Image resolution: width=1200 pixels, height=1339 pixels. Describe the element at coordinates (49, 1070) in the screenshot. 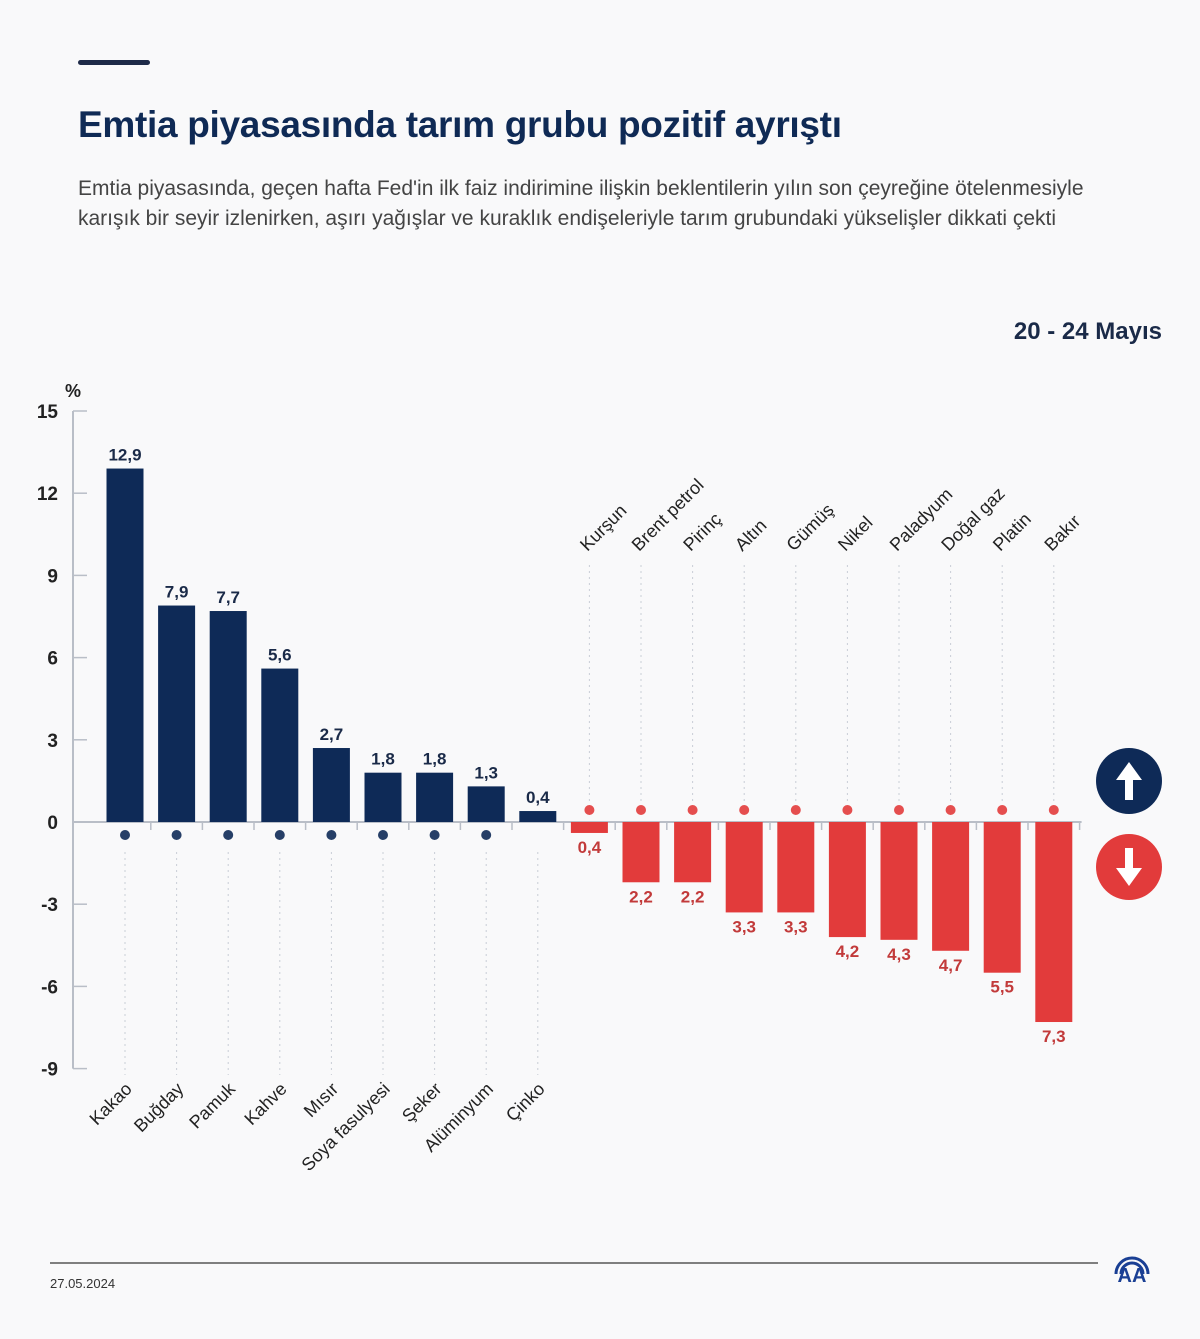

I see `y-tick-label: -9` at that location.